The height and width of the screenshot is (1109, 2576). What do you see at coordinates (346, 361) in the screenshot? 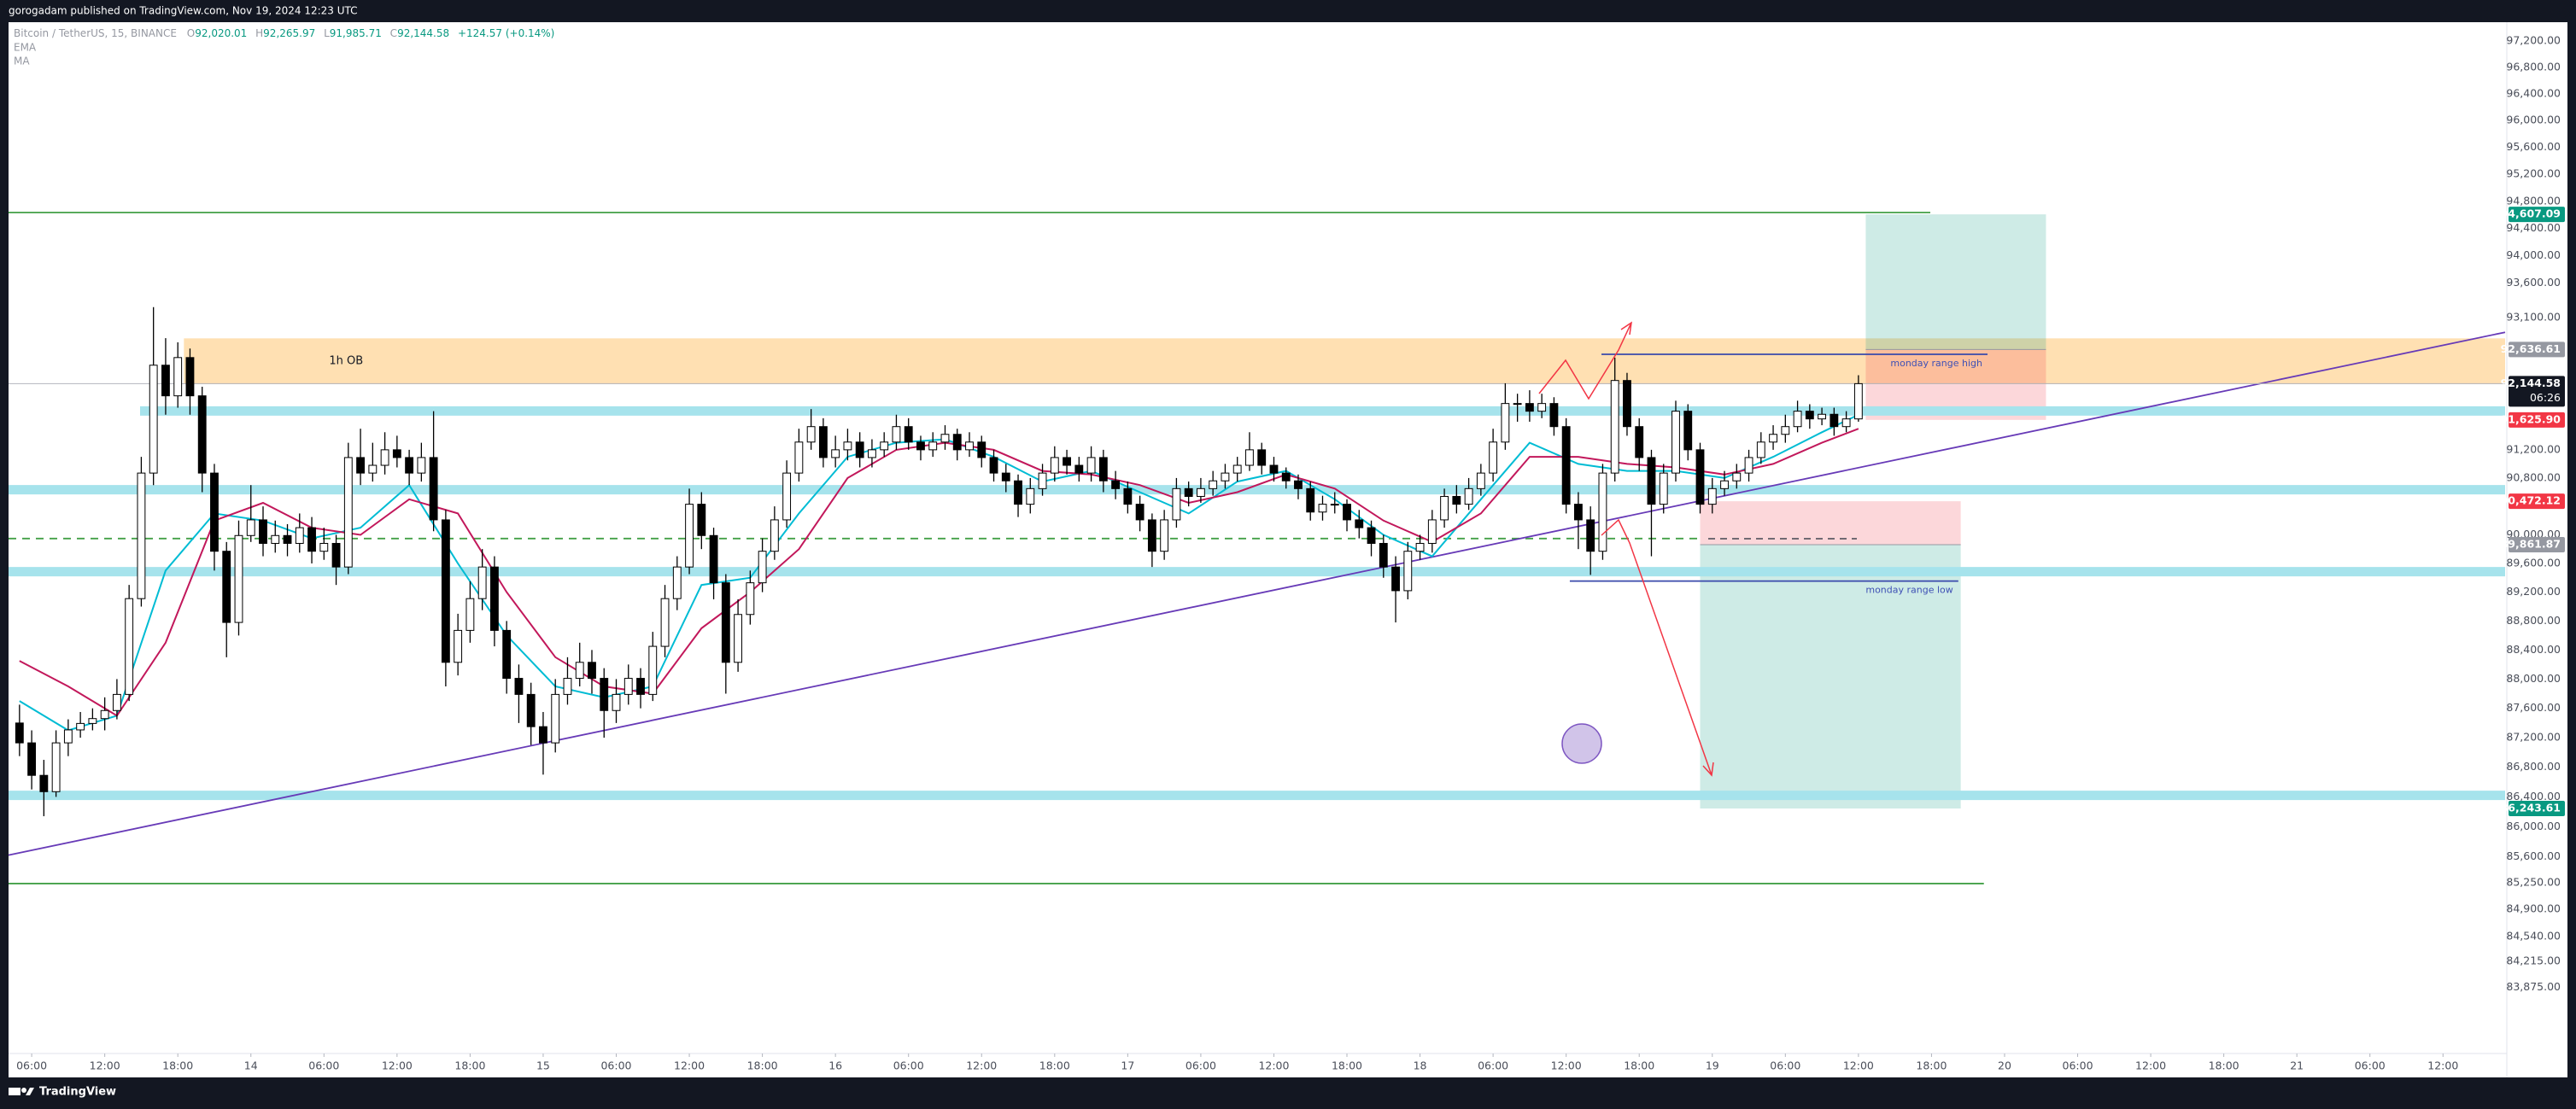
I see `zone-label: 1h OB` at bounding box center [346, 361].